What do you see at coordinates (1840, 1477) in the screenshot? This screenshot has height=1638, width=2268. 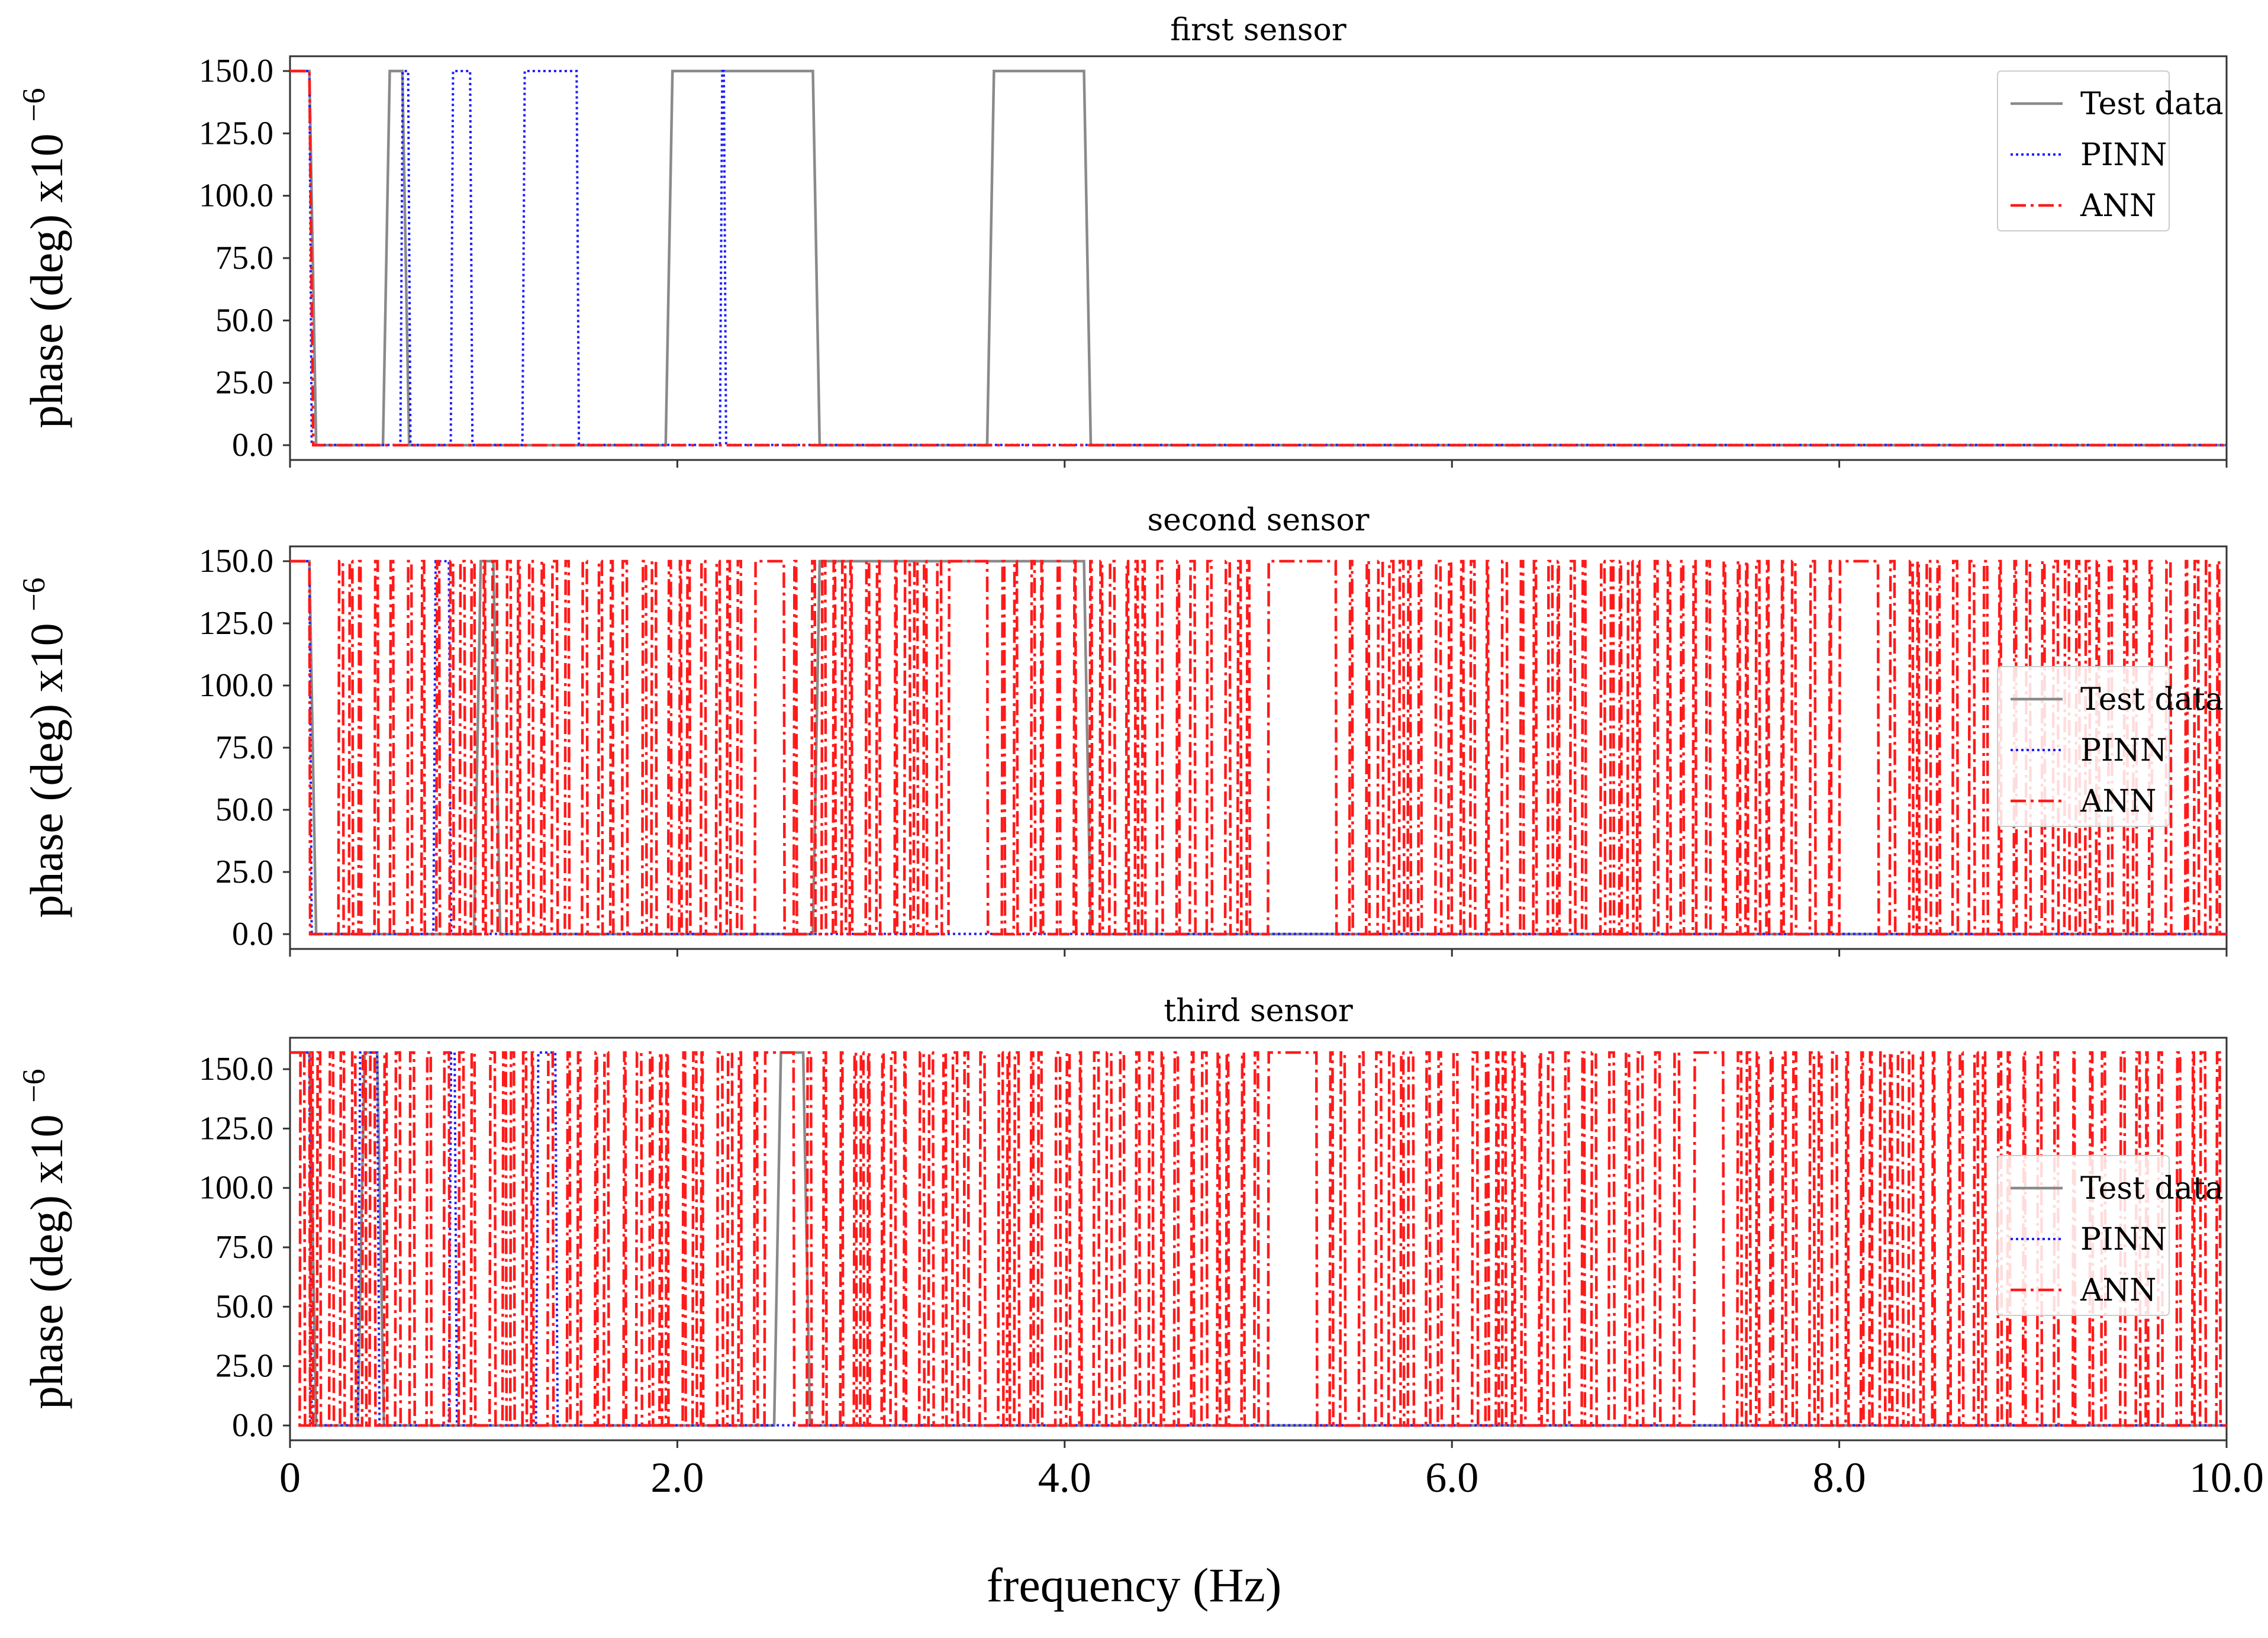 I see `x-tick-label: 8.0` at bounding box center [1840, 1477].